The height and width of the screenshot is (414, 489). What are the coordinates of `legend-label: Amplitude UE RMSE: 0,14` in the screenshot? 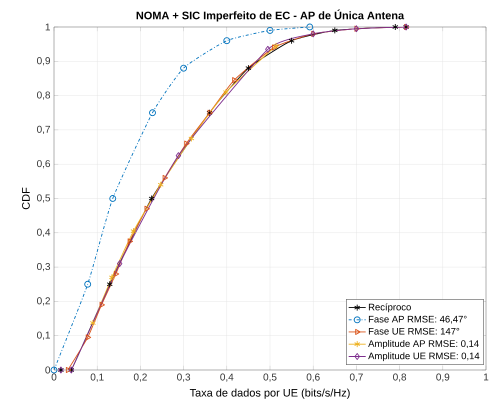 It's located at (424, 357).